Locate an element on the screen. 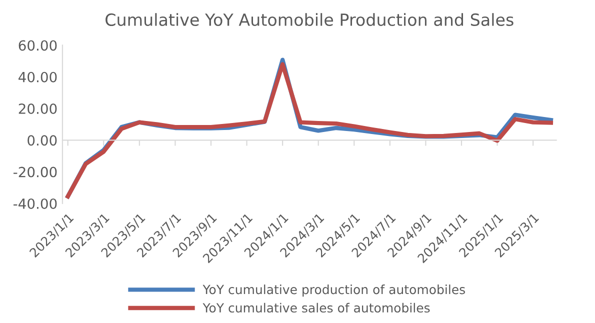 The width and height of the screenshot is (595, 323). y-tick-label: 0.00 is located at coordinates (42, 140).